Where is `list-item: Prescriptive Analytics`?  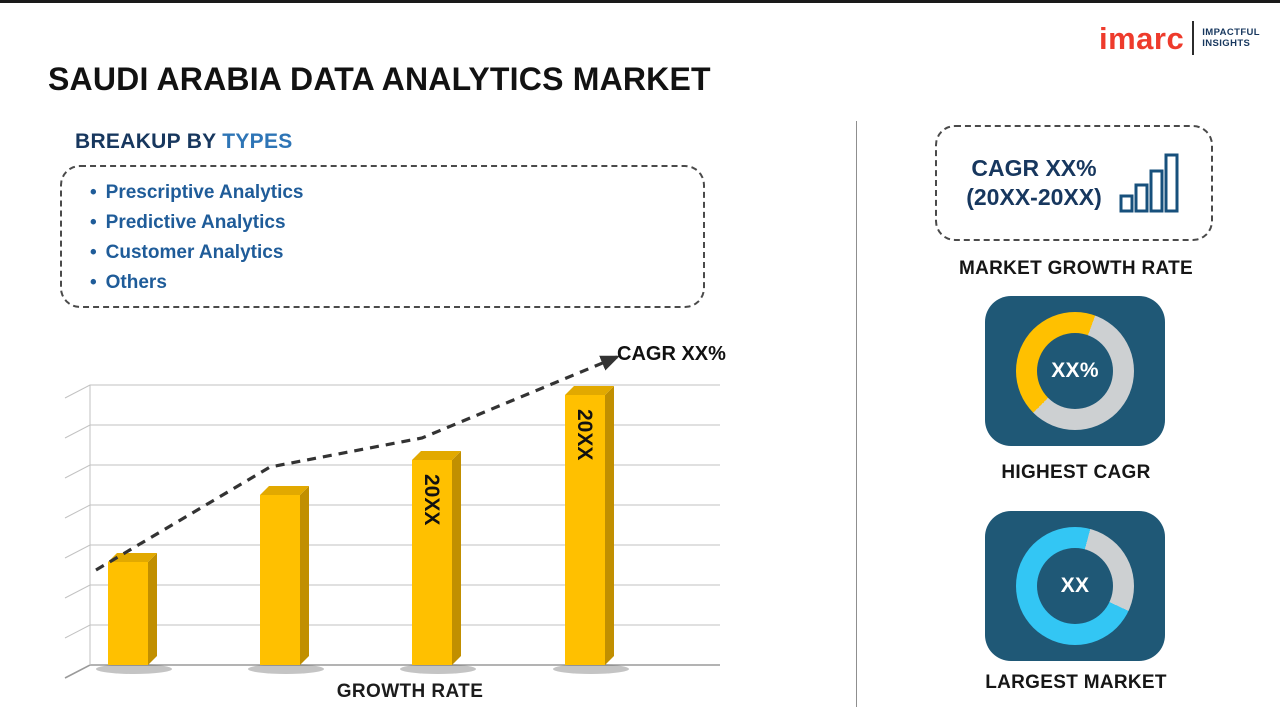
list-item: Prescriptive Analytics is located at coordinates (396, 193).